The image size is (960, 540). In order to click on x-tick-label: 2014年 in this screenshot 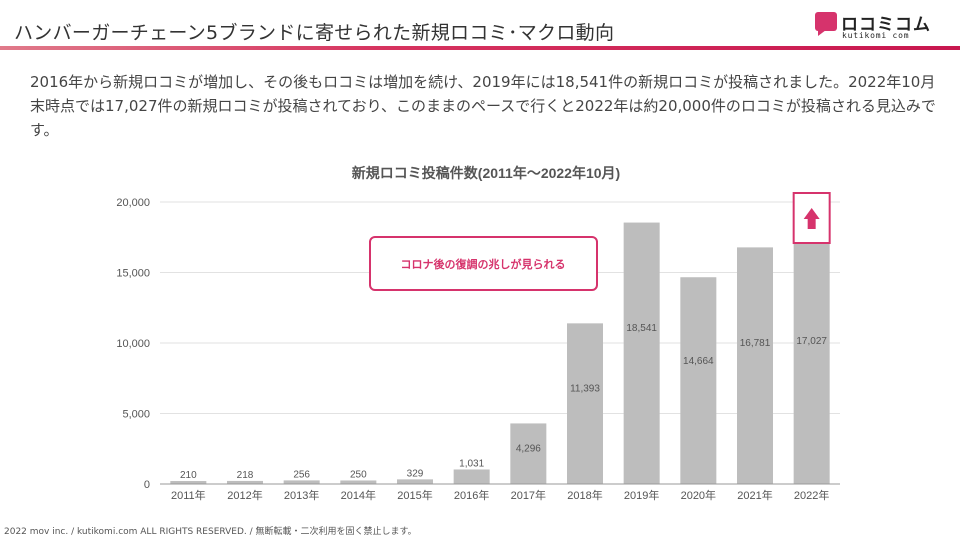, I will do `click(358, 495)`.